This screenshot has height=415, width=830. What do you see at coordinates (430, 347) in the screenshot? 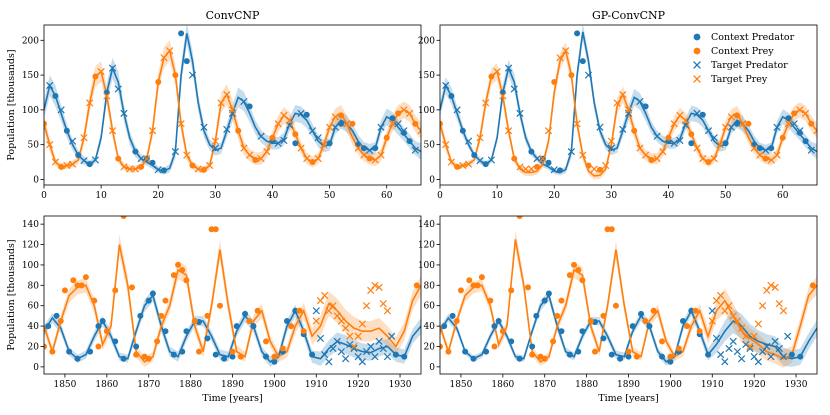
I see `y-tick-label: 20` at bounding box center [430, 347].